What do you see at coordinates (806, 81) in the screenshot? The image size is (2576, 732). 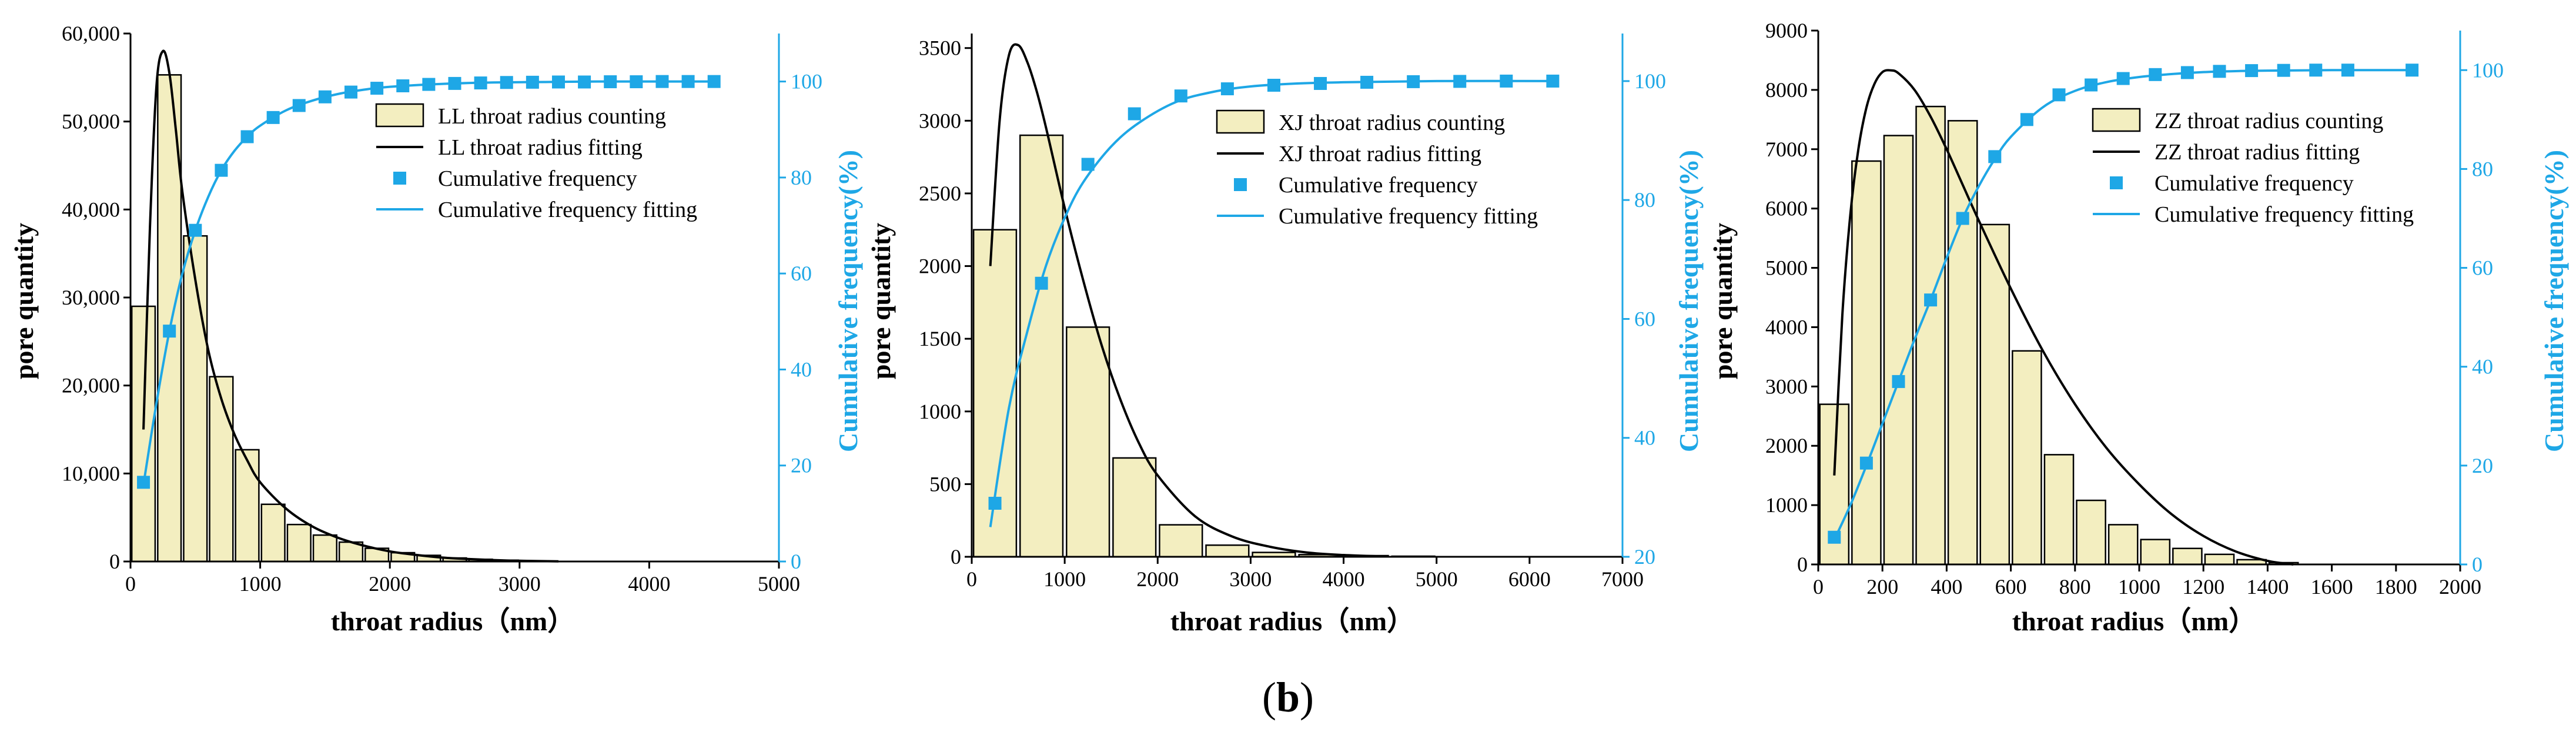 I see `chart-ll-y2tick-label-5: 100` at bounding box center [806, 81].